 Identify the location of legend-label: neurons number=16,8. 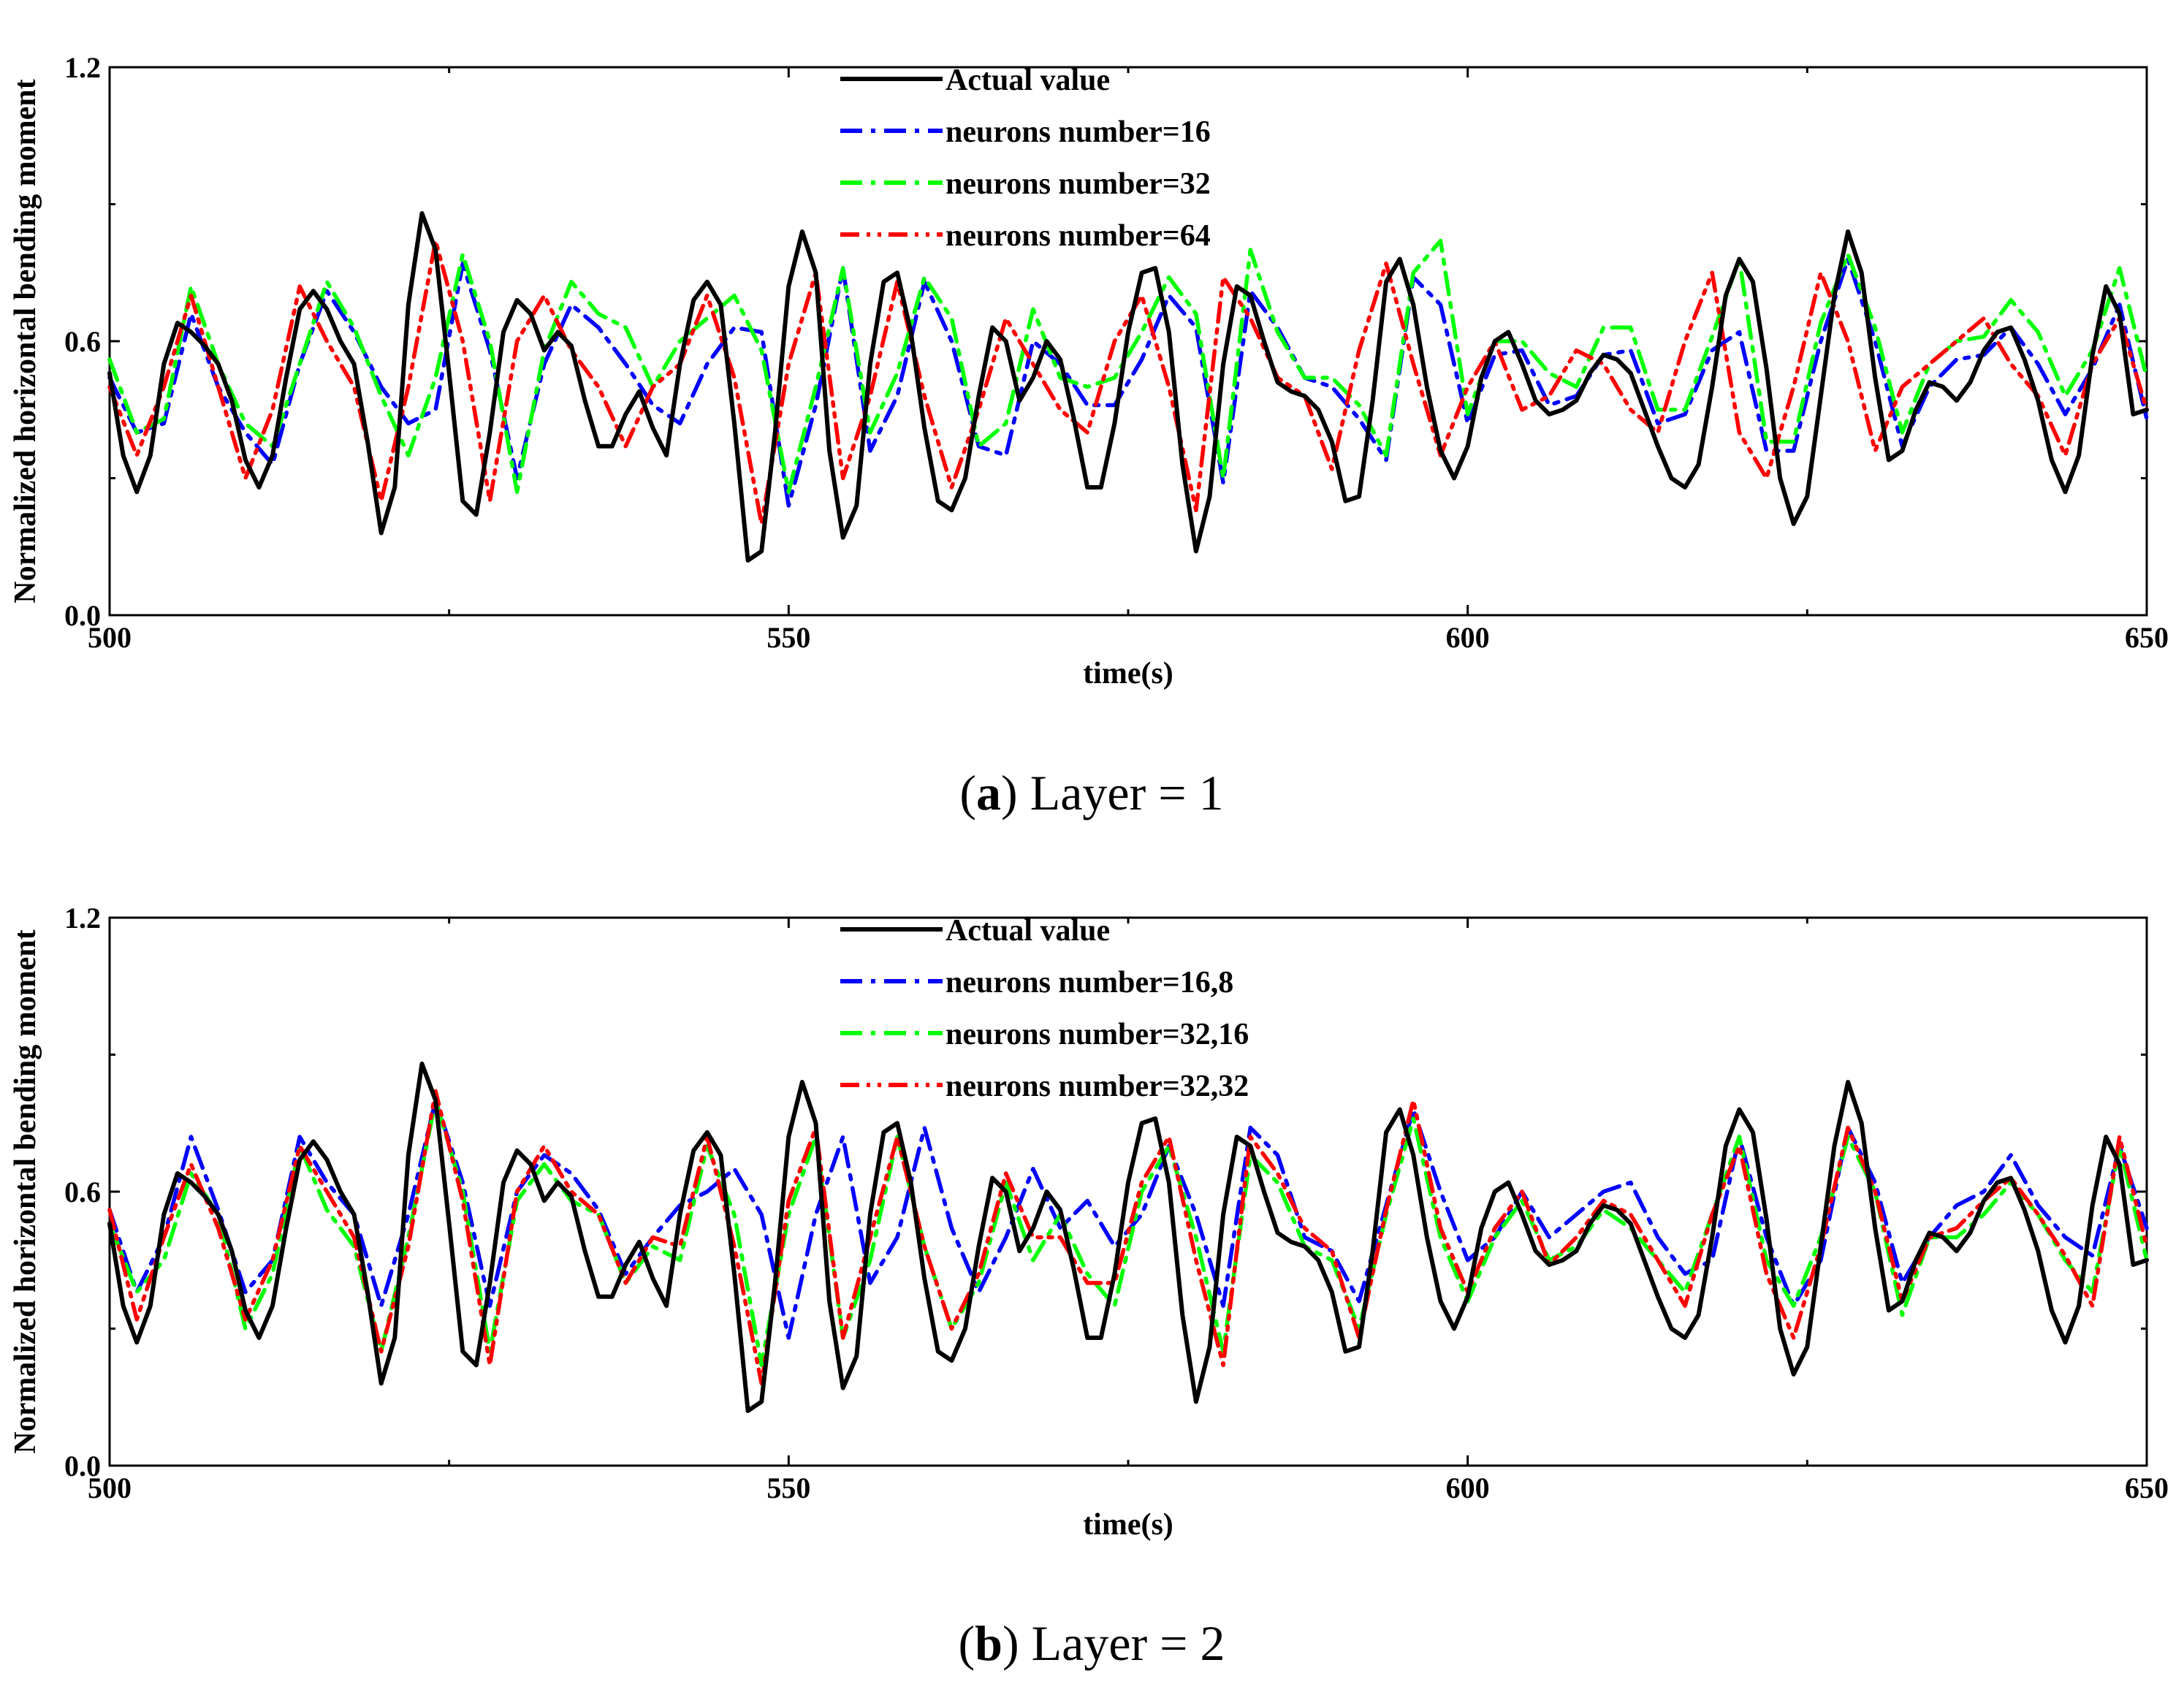
(1089, 983).